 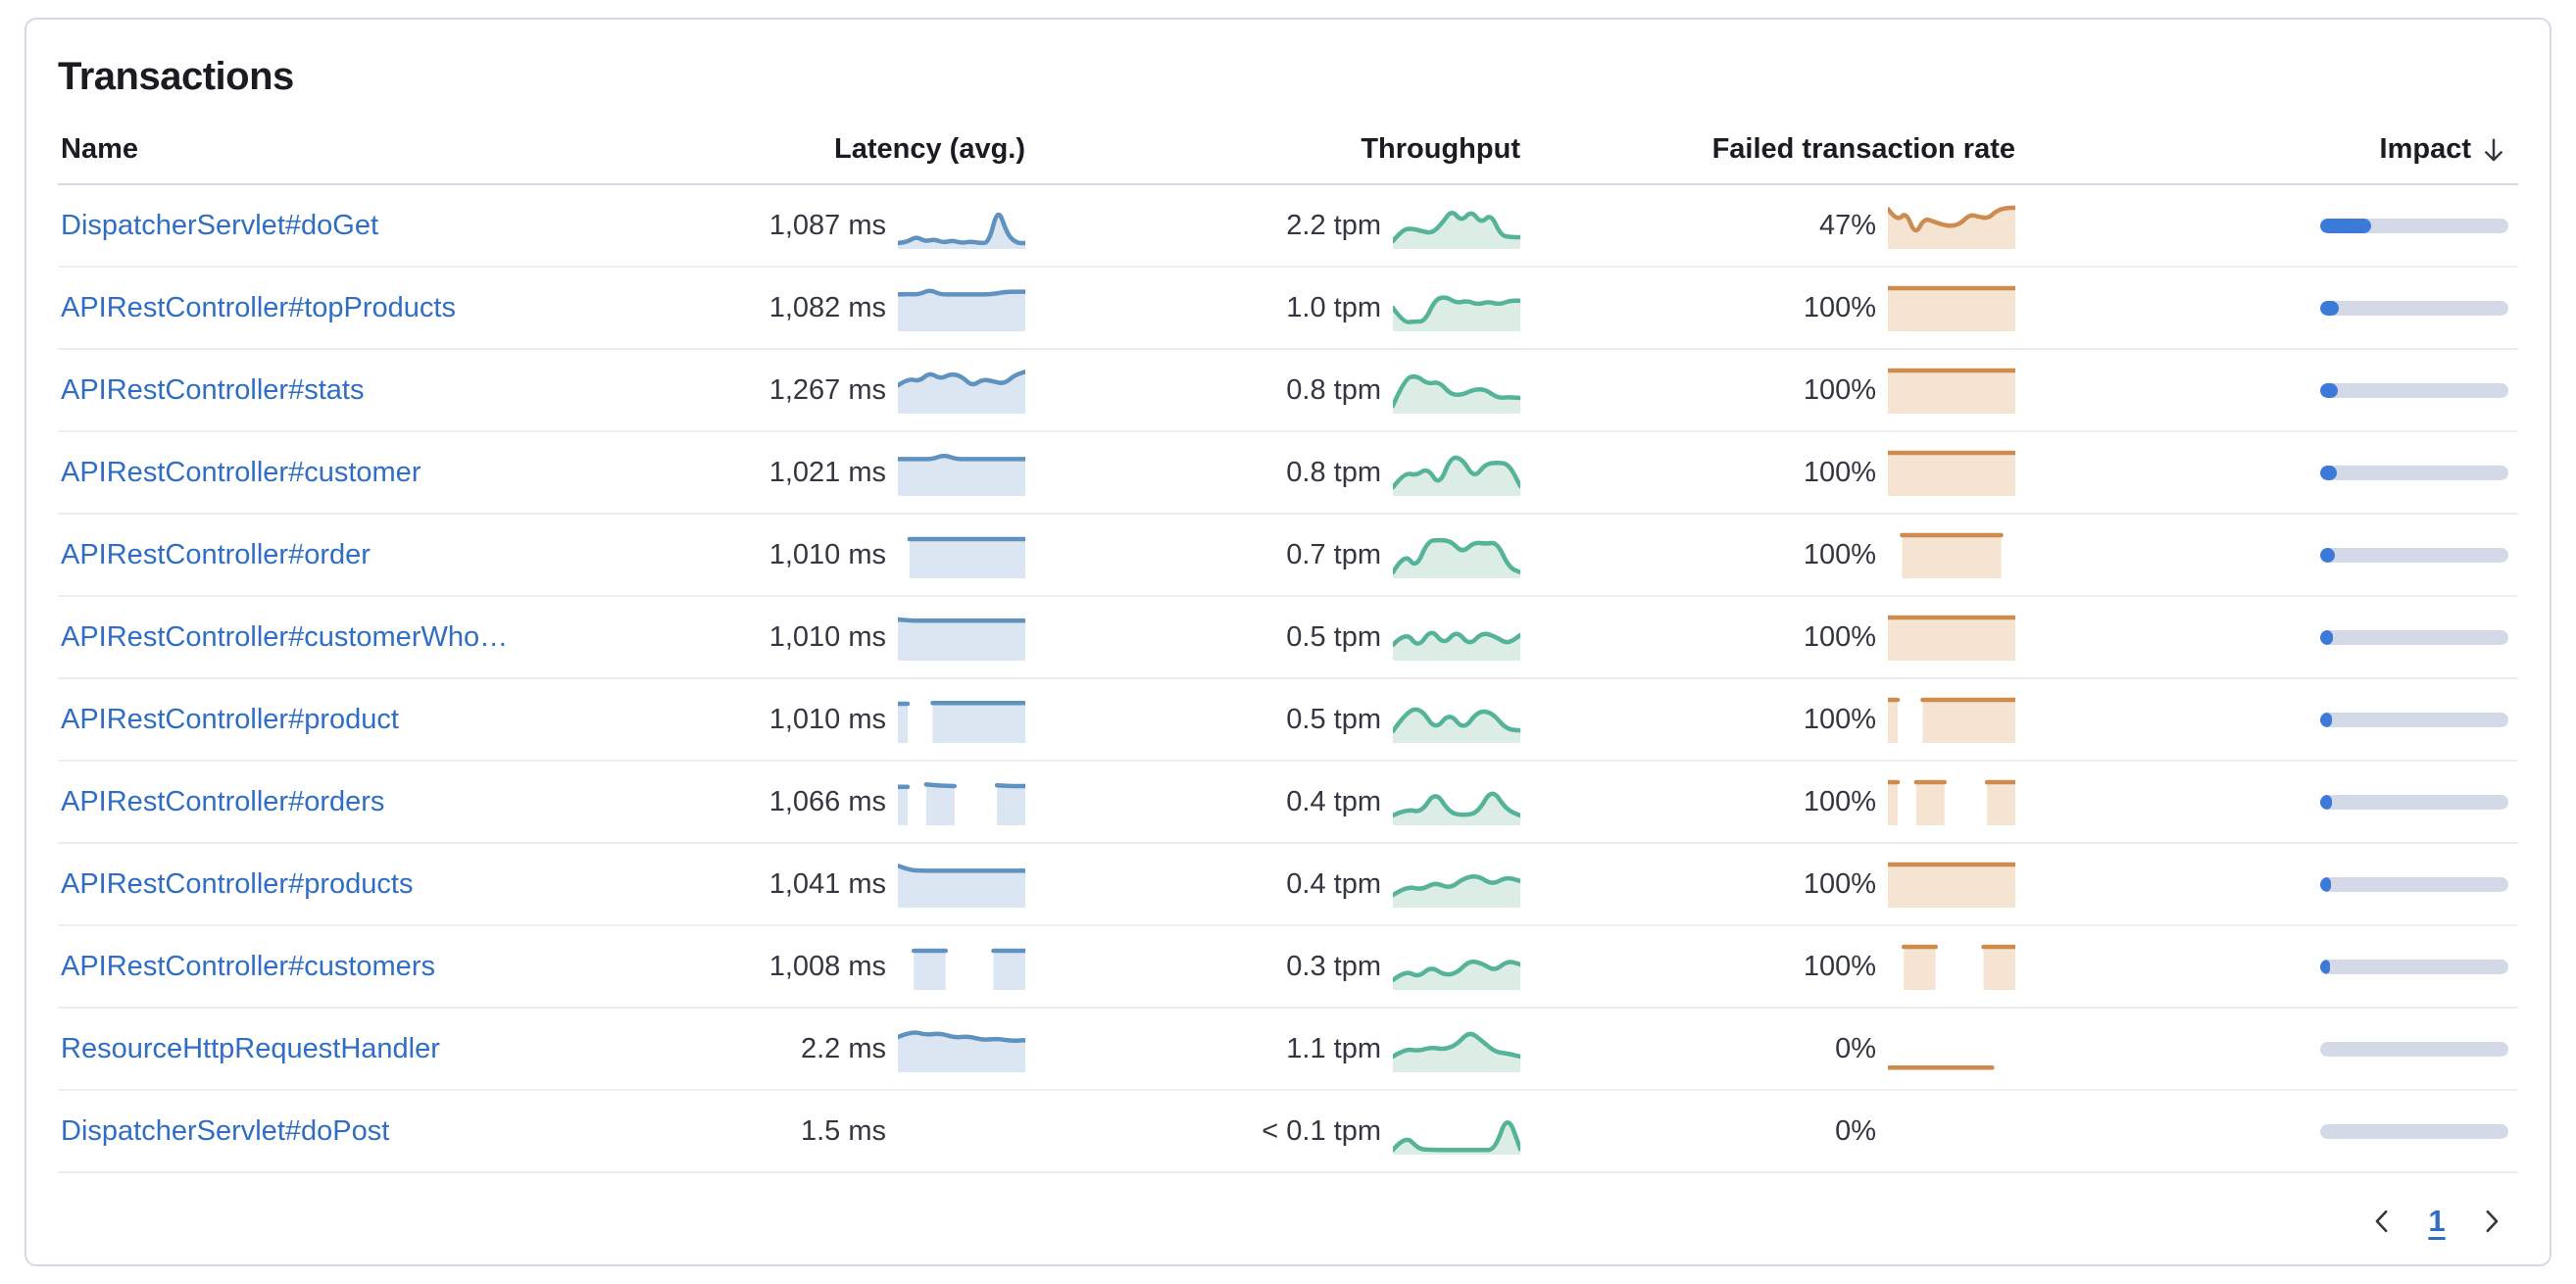 I want to click on column-header-latency: Latency (avg.), so click(x=929, y=149).